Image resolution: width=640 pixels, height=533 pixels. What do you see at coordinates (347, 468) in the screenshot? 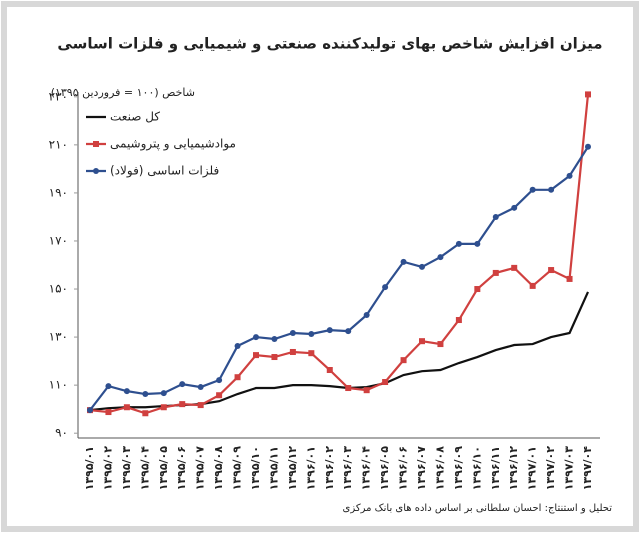
I see `x-tick-label: ۱۳۹۶/۰۳` at bounding box center [347, 468].